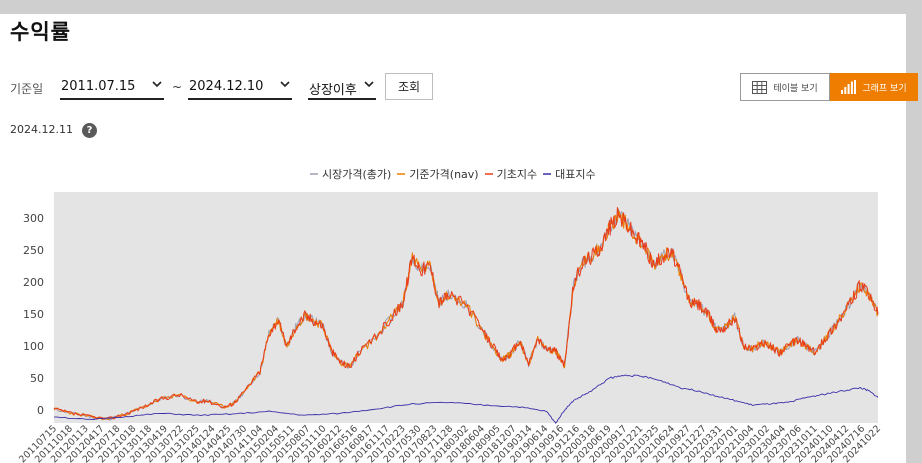 The width and height of the screenshot is (922, 463). Describe the element at coordinates (226, 86) in the screenshot. I see `end-date-value: 2024.12.10` at that location.